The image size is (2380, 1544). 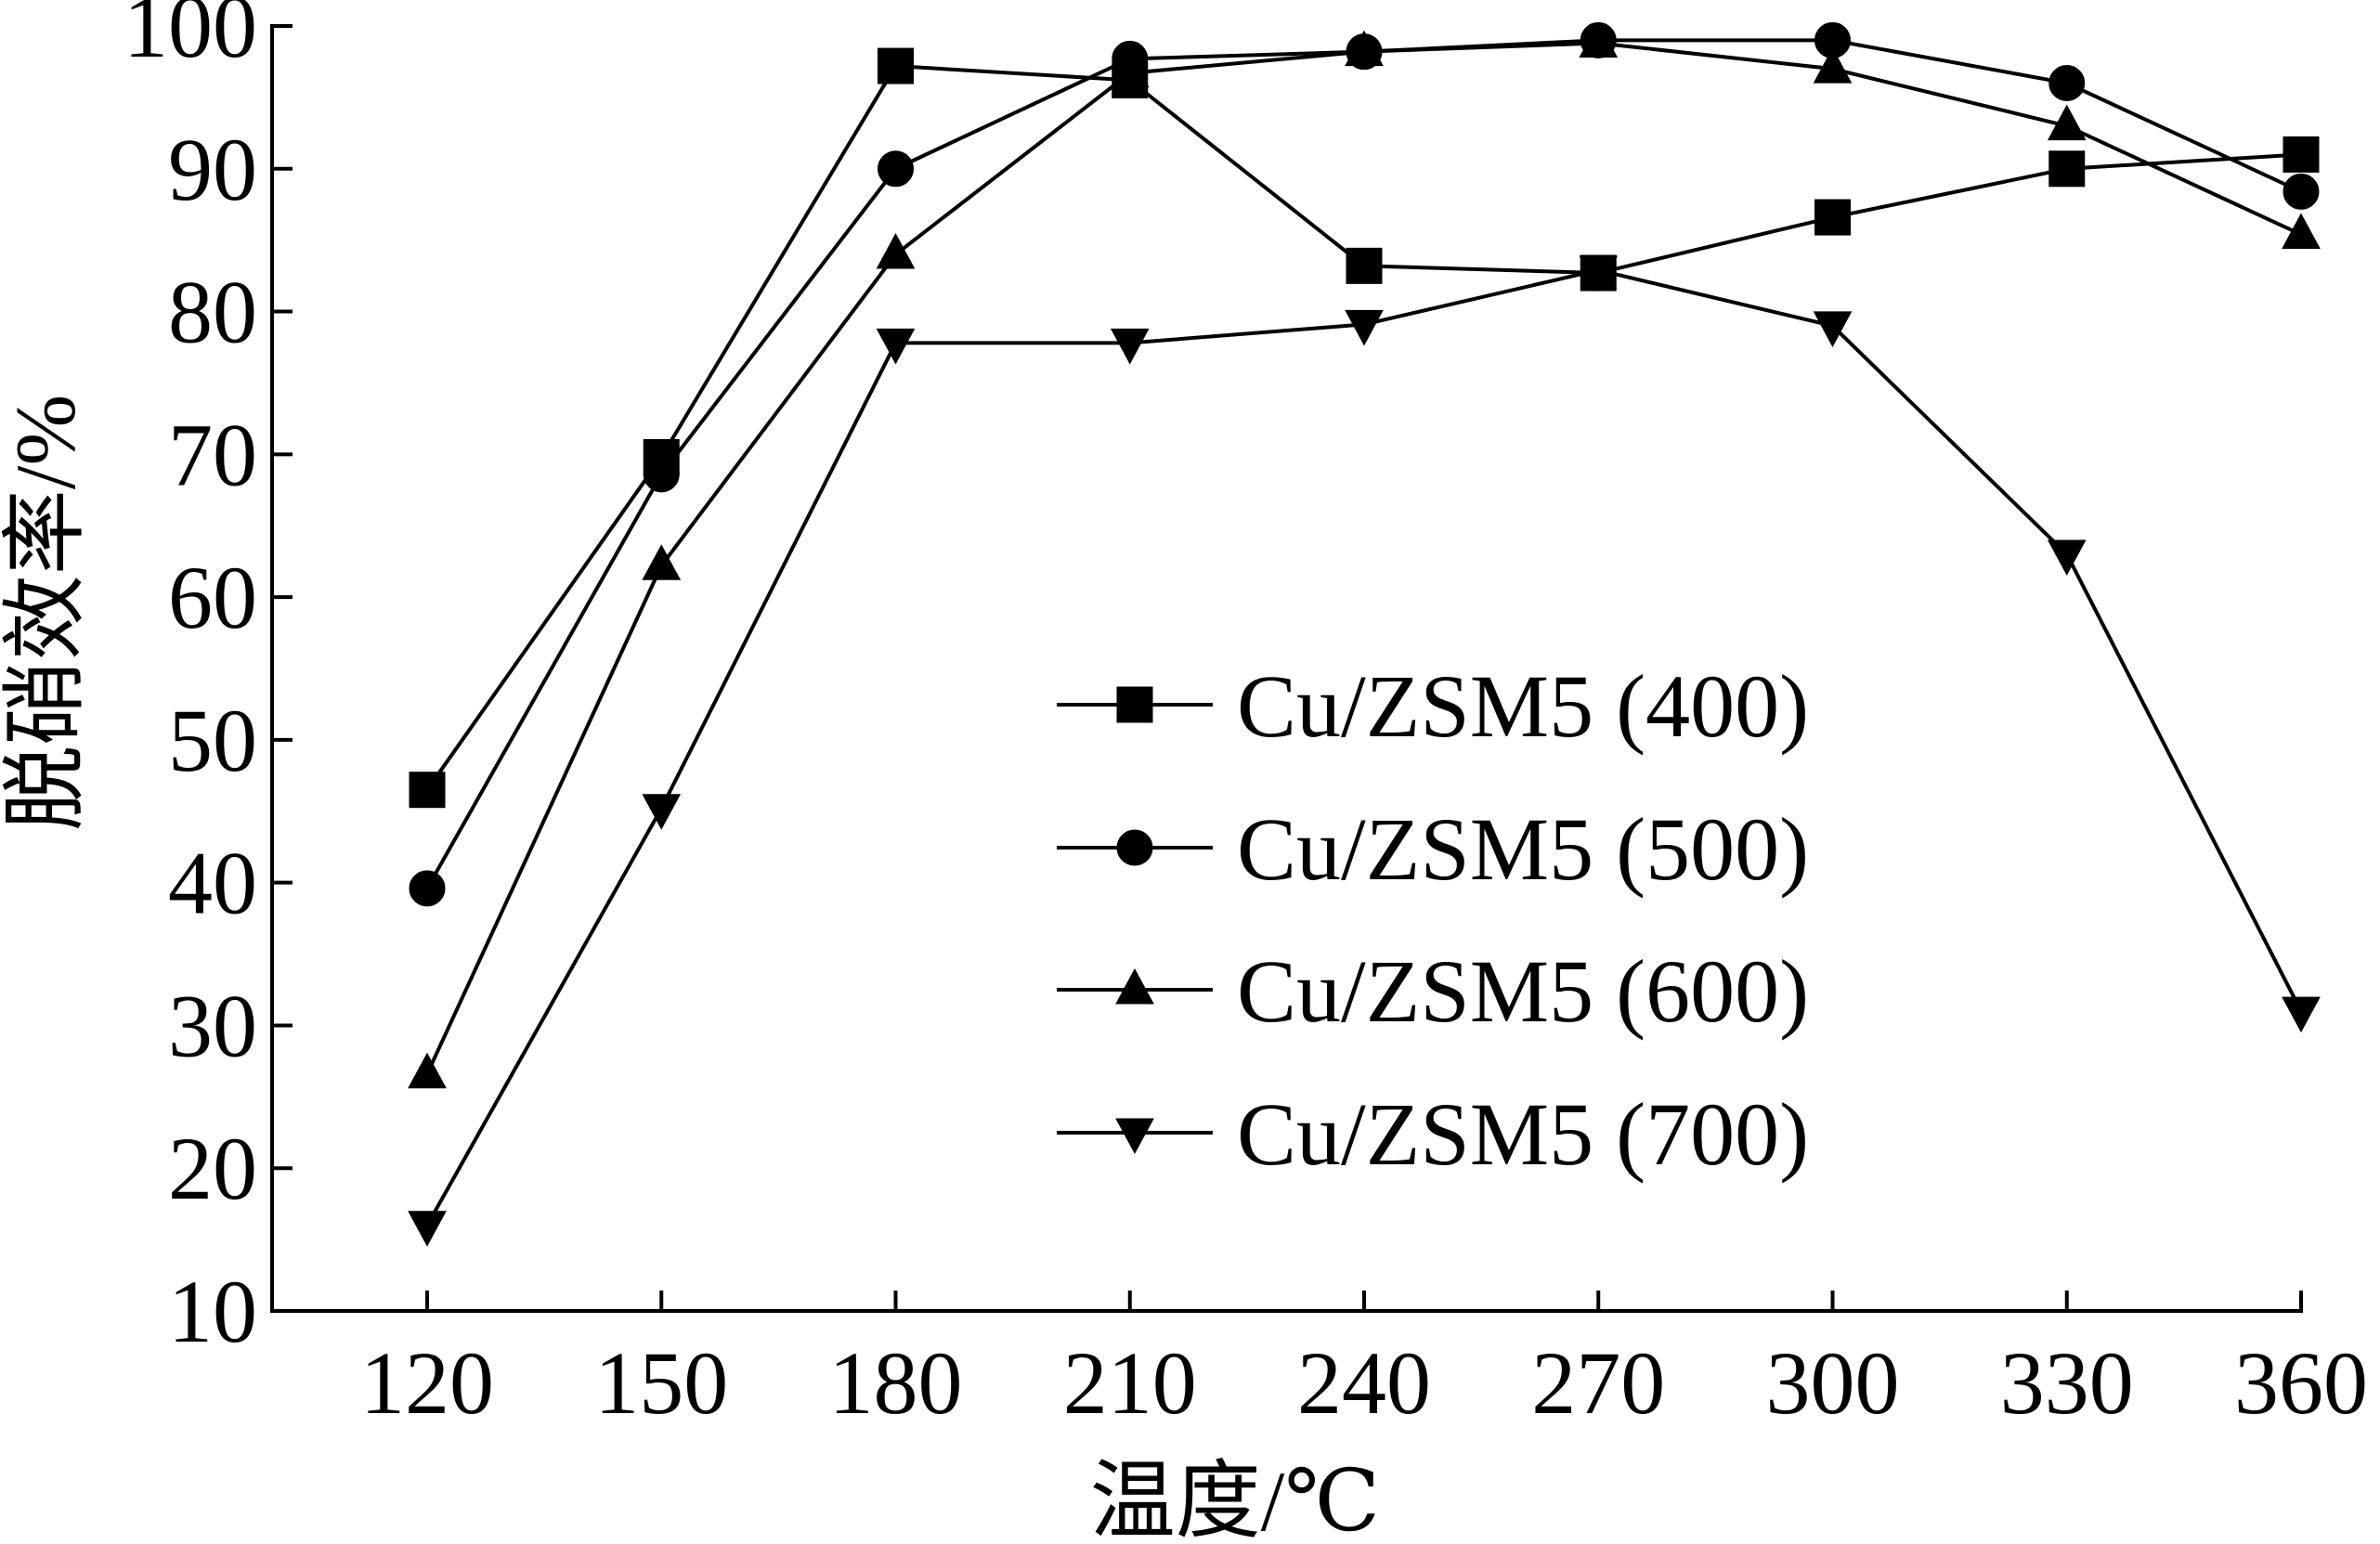 What do you see at coordinates (1134, 986) in the screenshot?
I see `legend-marker-triangle-up` at bounding box center [1134, 986].